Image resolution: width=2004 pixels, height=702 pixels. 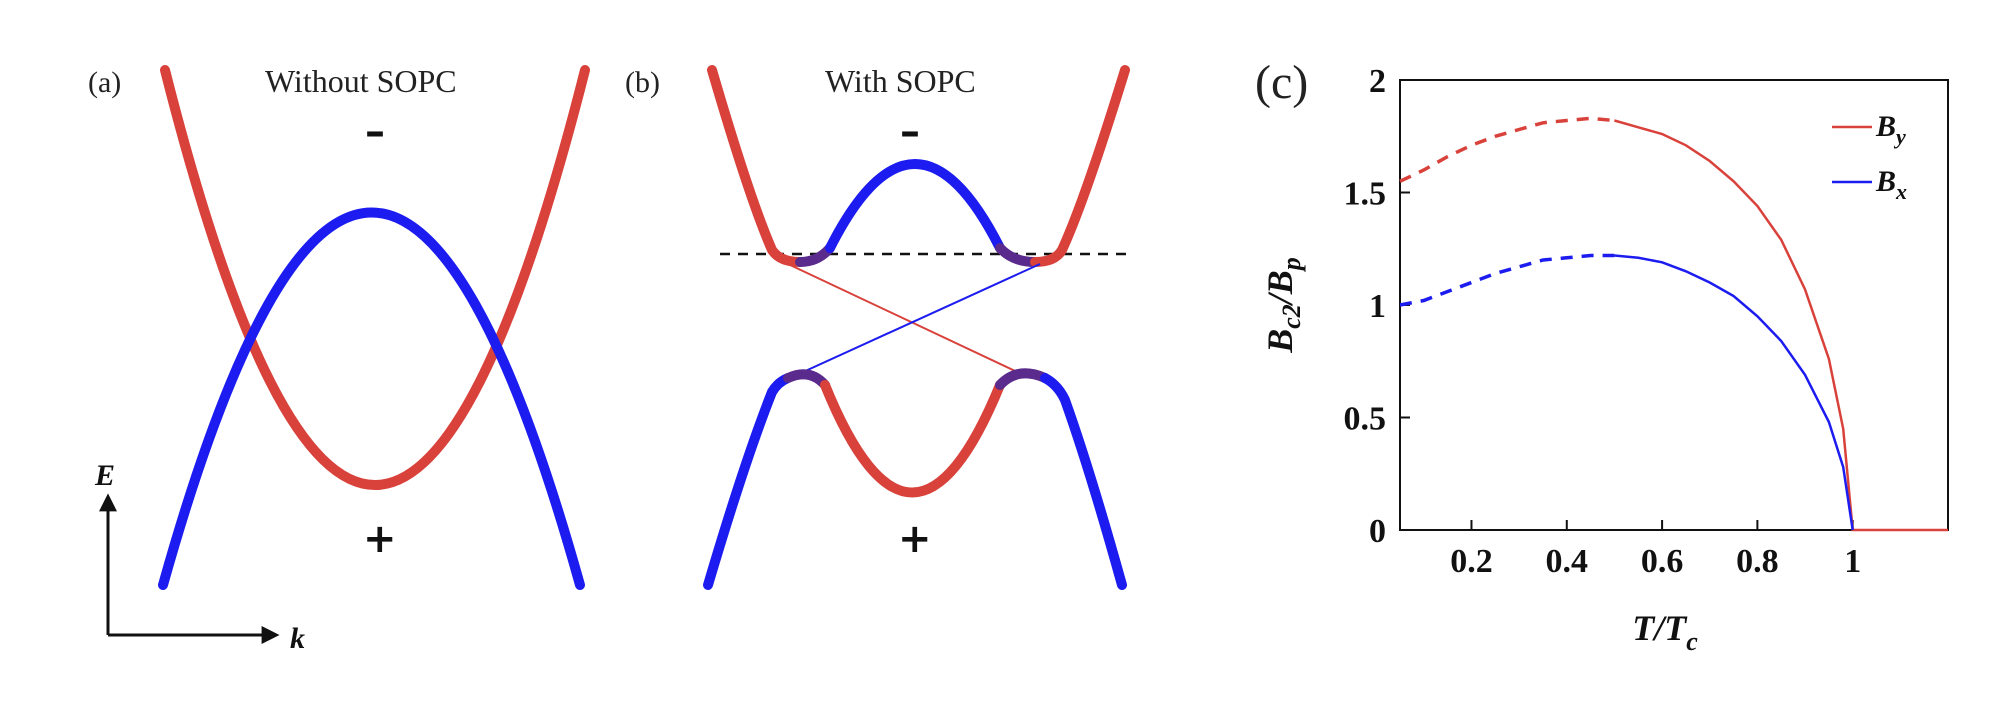 I want to click on y-axis-ticks: 0 0.5 1 1.5 2, so click(x=1377, y=306).